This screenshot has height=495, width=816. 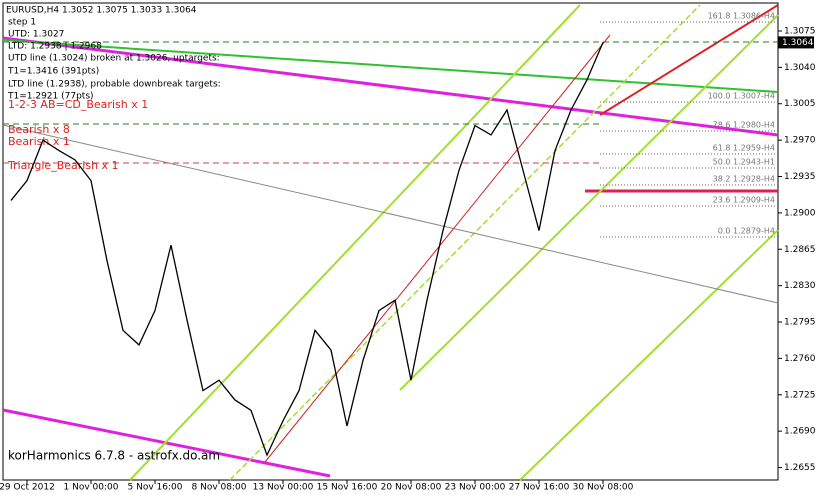 I want to click on annotation: LTD: 1.2938 | 1.2968, so click(x=55, y=47).